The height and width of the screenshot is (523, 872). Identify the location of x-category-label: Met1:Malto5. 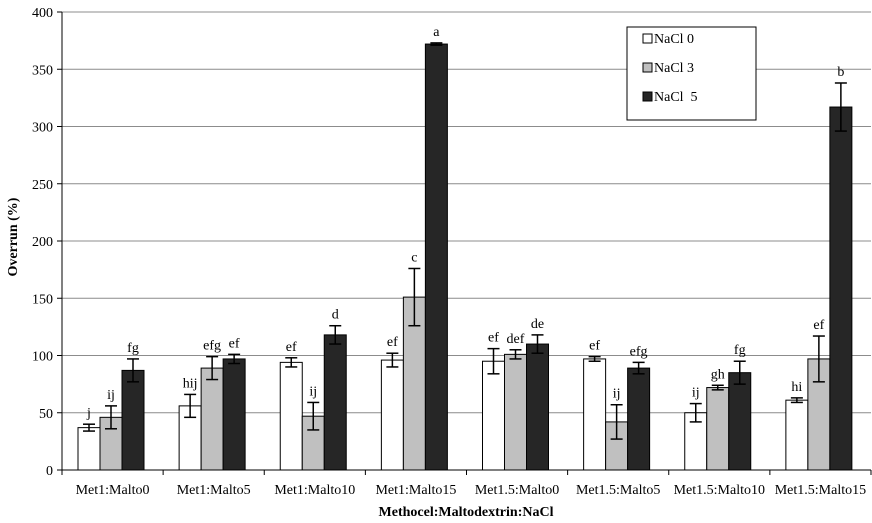
(214, 490).